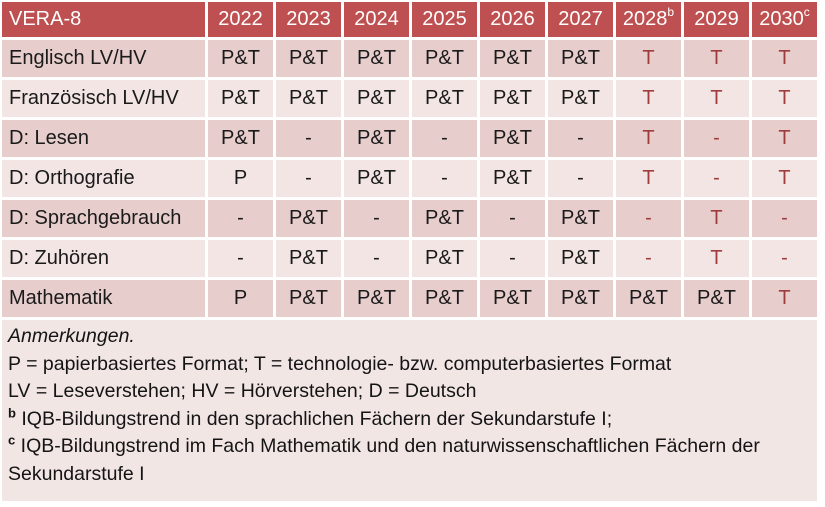  Describe the element at coordinates (240, 178) in the screenshot. I see `cell-value: P` at that location.